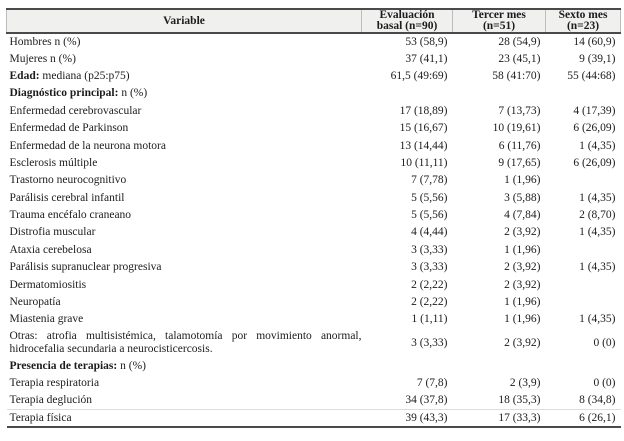 The width and height of the screenshot is (624, 441). I want to click on cell-sexto-mes: 8 (34,8), so click(597, 400).